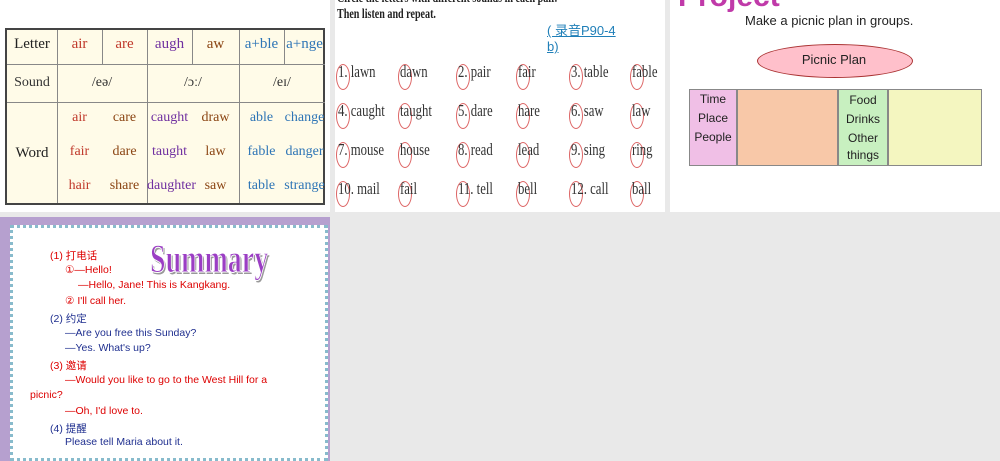 Image resolution: width=1000 pixels, height=461 pixels. I want to click on pair-word: 11. tell, so click(475, 188).